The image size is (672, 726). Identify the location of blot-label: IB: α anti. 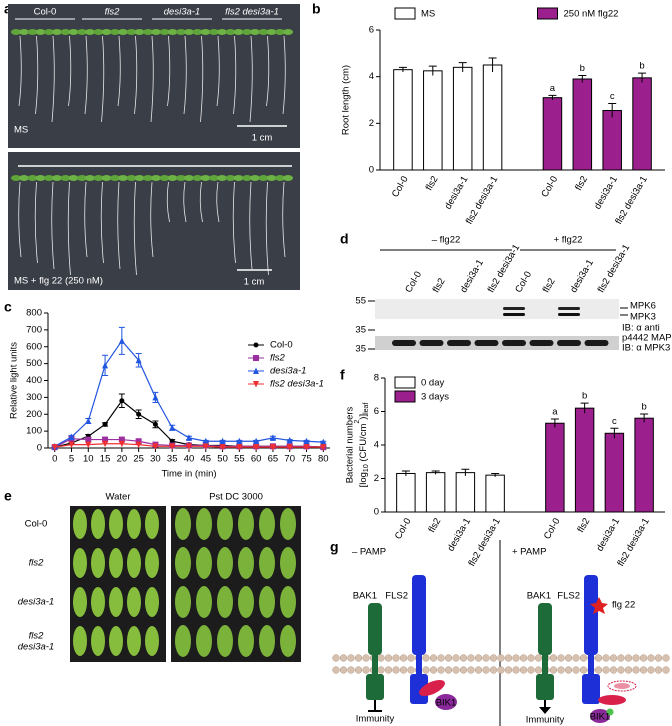
(641, 328).